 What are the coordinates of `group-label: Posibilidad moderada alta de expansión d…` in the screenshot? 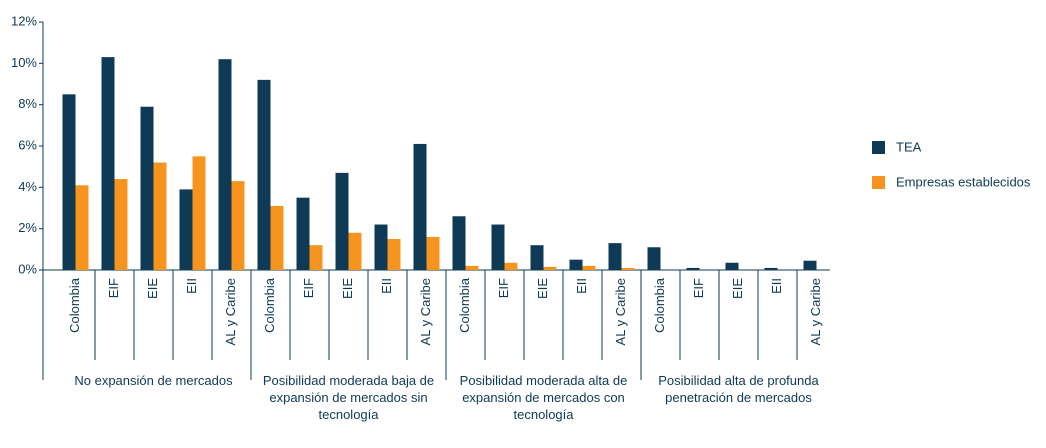 It's located at (543, 397).